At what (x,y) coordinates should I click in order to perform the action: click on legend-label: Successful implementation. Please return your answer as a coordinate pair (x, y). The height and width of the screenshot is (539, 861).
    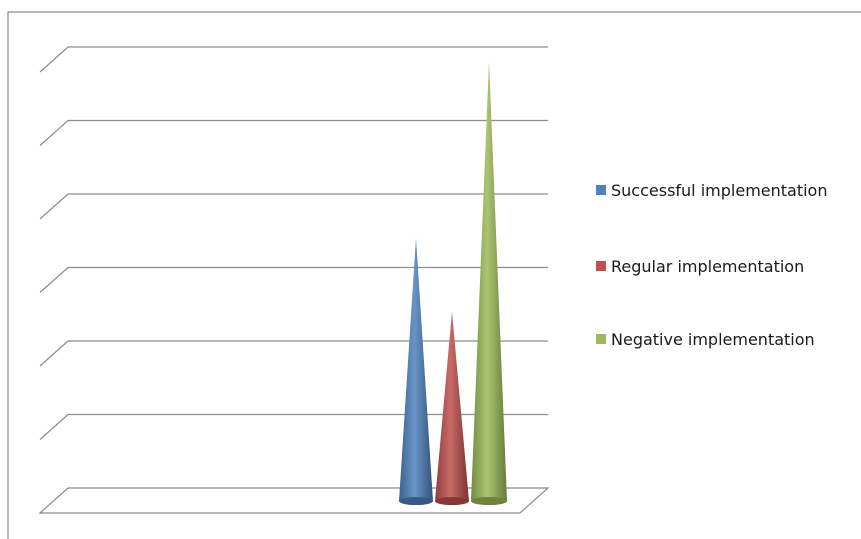
    Looking at the image, I should click on (719, 190).